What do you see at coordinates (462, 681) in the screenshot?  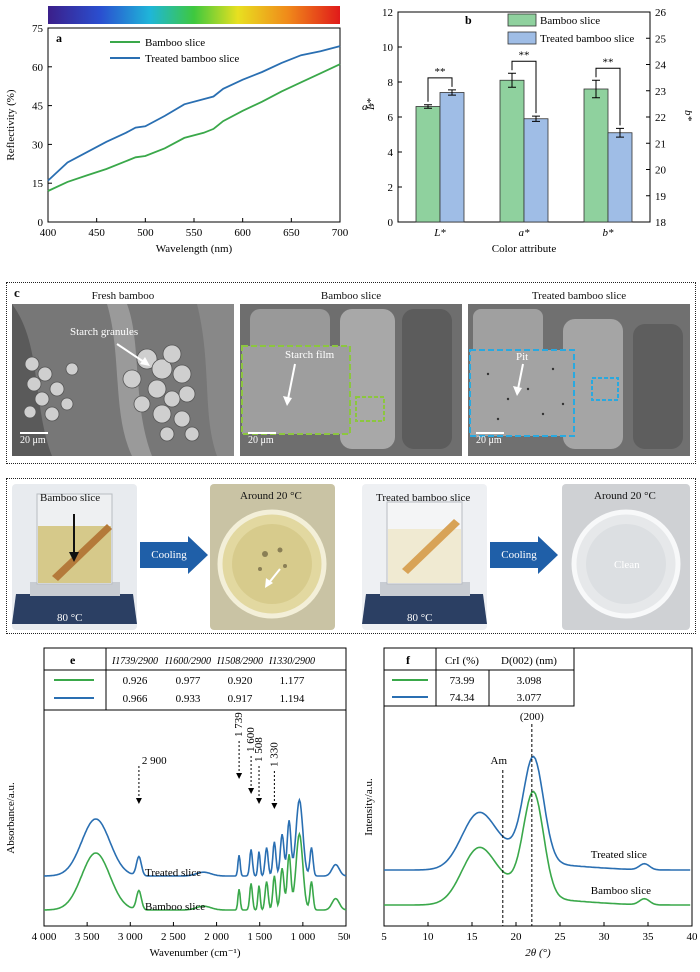 I see `table-cell: 73.99` at bounding box center [462, 681].